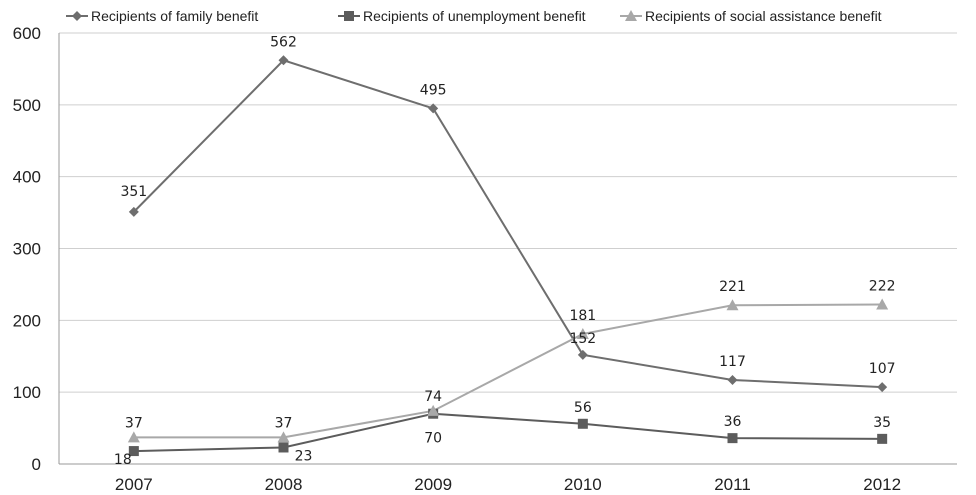  I want to click on y-axis-ticks: 0 100 200 300 400 500 600, so click(27, 249).